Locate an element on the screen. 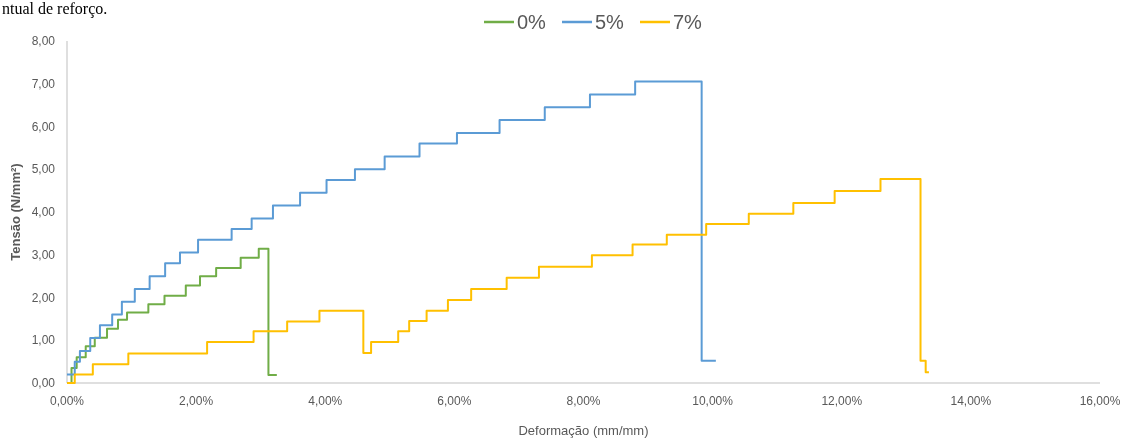  x-tick-label: 0,00% is located at coordinates (67, 401).